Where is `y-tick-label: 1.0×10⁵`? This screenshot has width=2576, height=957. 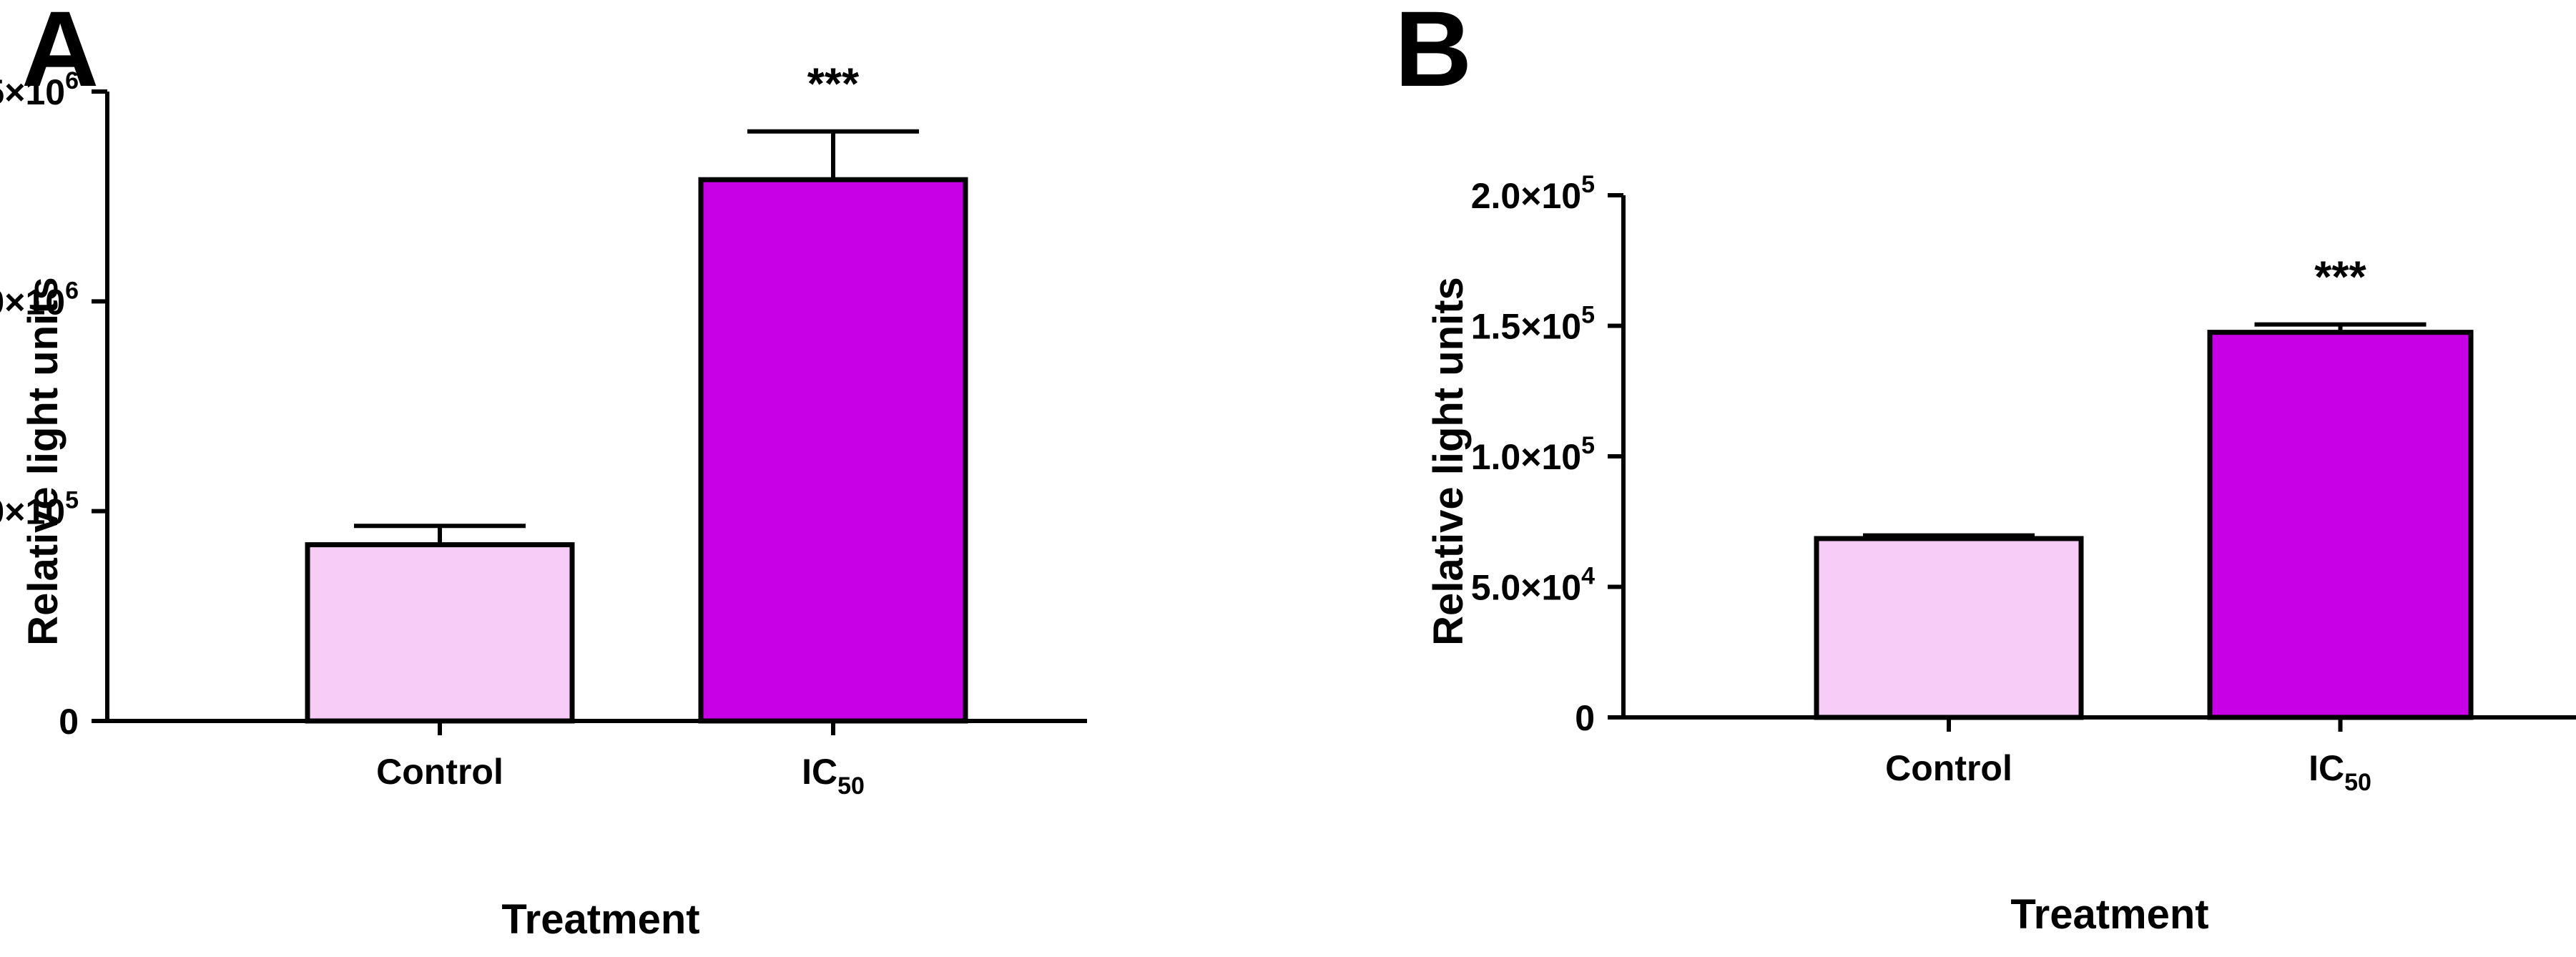 y-tick-label: 1.0×10⁵ is located at coordinates (1533, 454).